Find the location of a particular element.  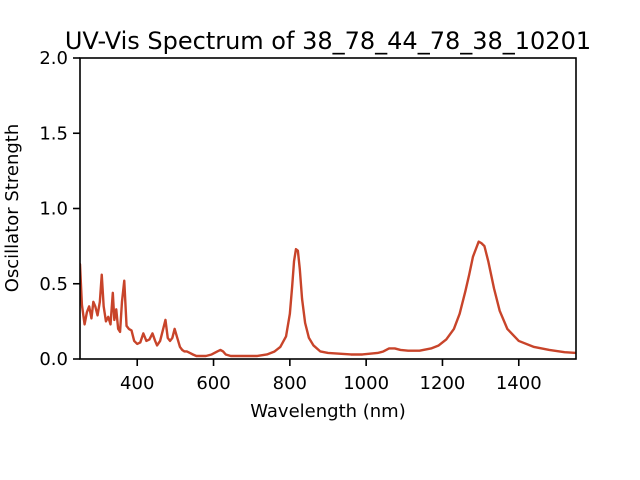

x-tick-label: 1400 is located at coordinates (519, 383).